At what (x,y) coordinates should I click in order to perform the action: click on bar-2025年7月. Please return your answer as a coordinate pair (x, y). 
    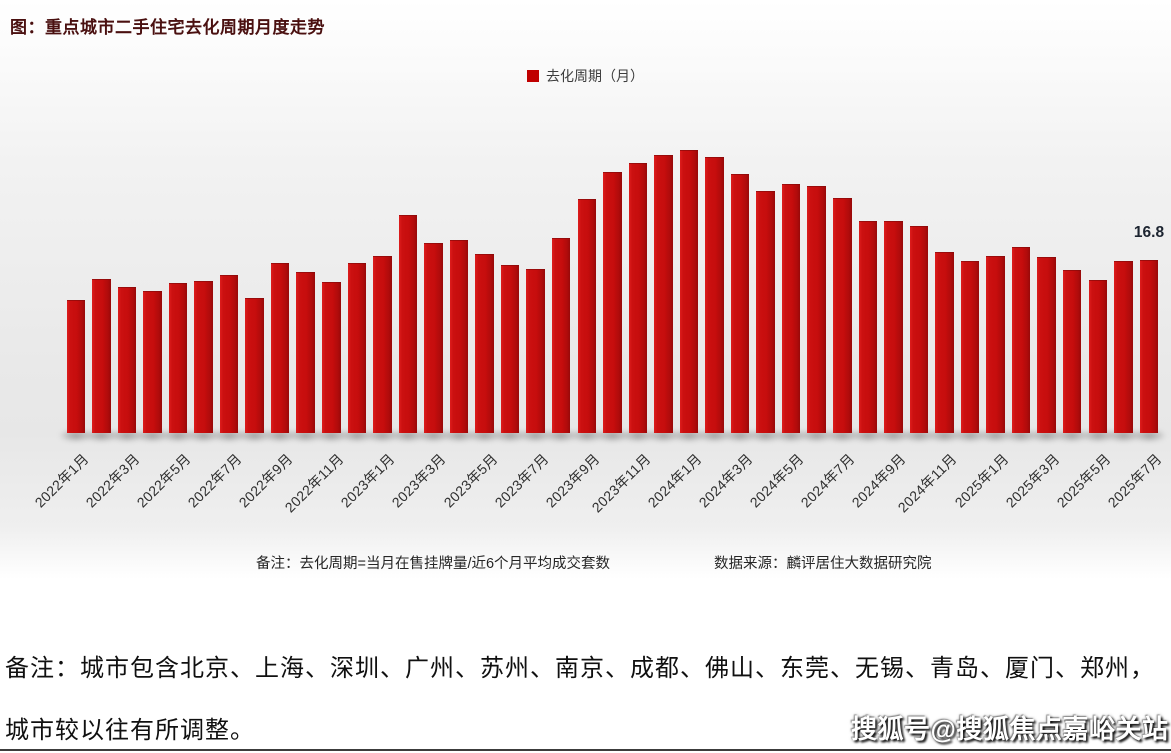
    Looking at the image, I should click on (1149, 346).